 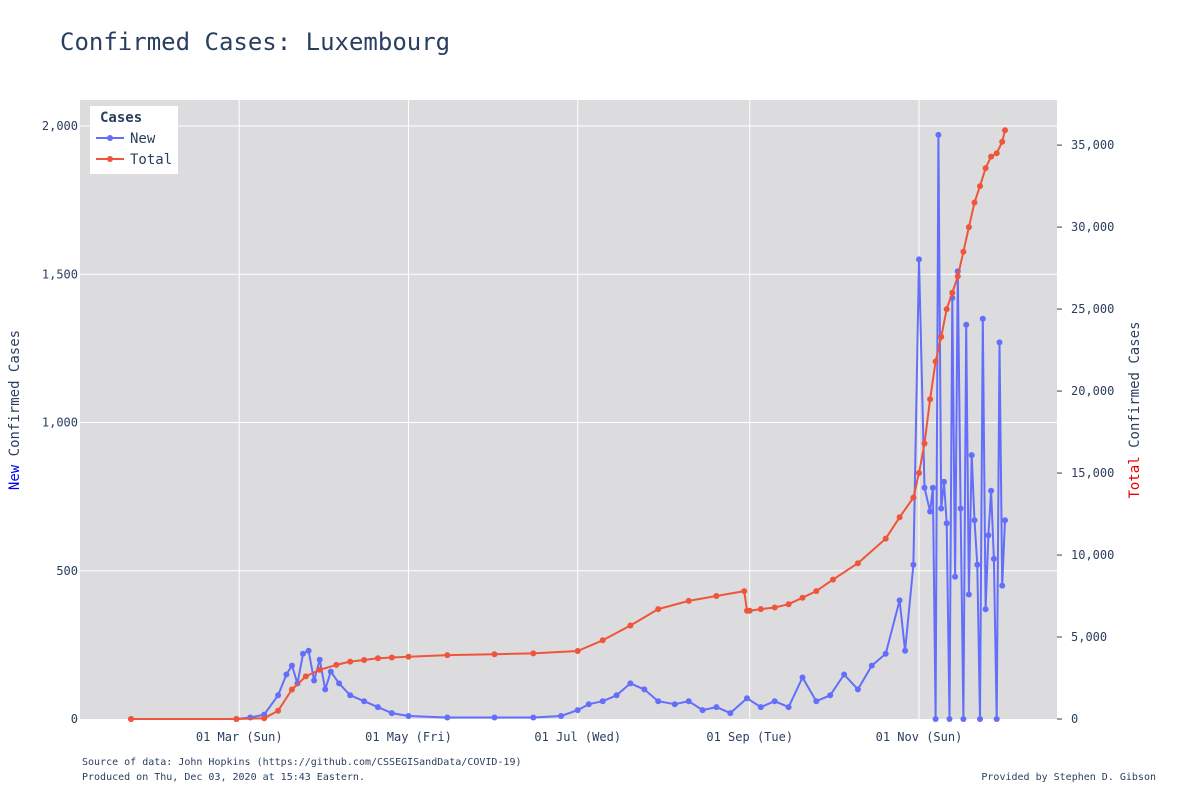 I want to click on y-left-tick-label: 1,000, so click(x=60, y=423).